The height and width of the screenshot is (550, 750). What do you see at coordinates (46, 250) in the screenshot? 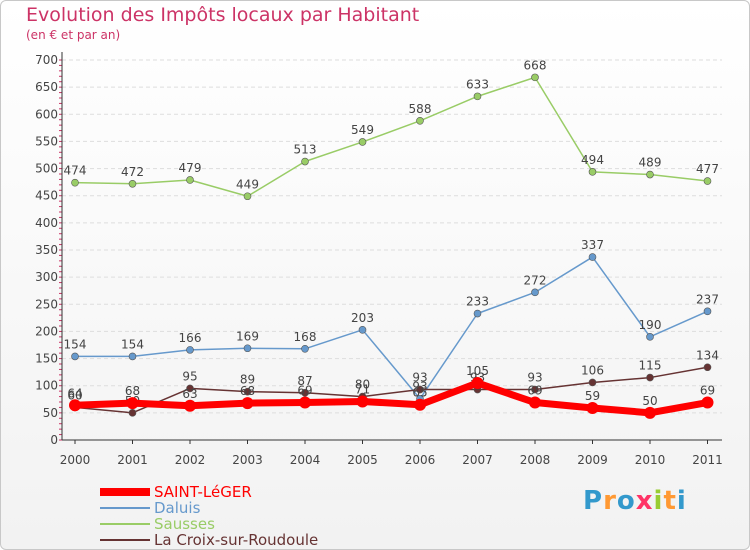
I see `y-tick-label: 350` at bounding box center [46, 250].